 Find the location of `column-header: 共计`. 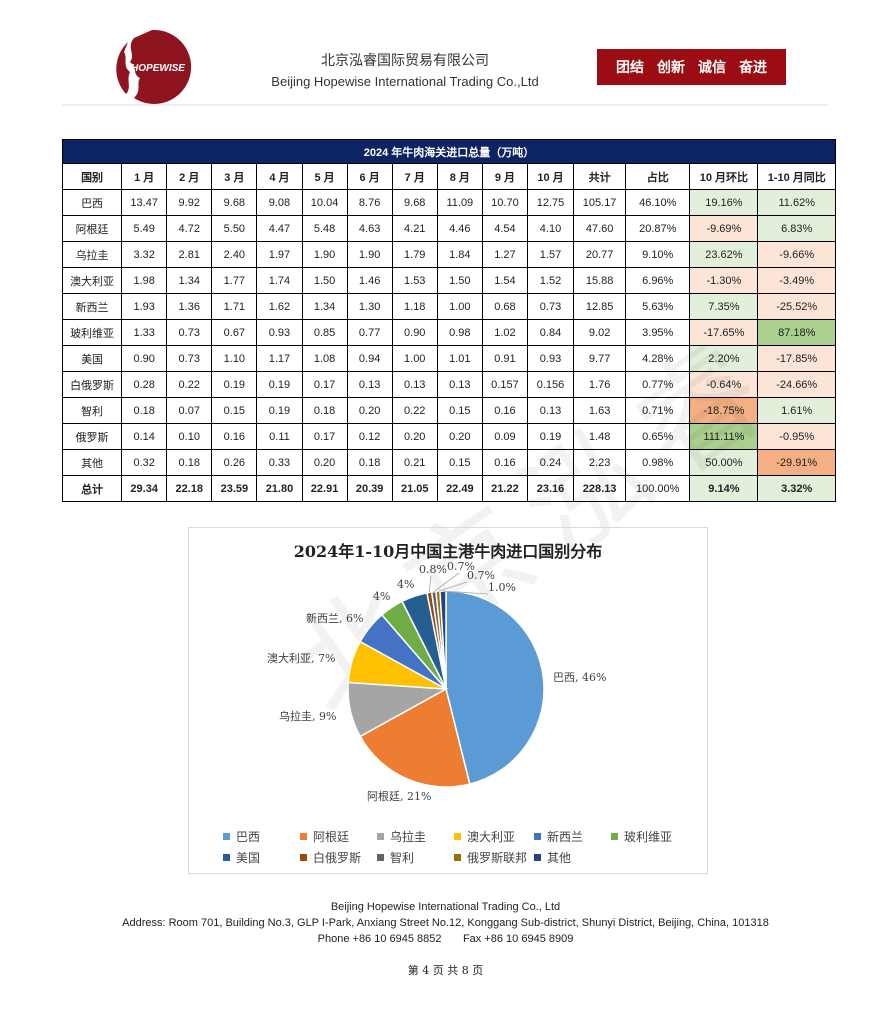

column-header: 共计 is located at coordinates (600, 176).